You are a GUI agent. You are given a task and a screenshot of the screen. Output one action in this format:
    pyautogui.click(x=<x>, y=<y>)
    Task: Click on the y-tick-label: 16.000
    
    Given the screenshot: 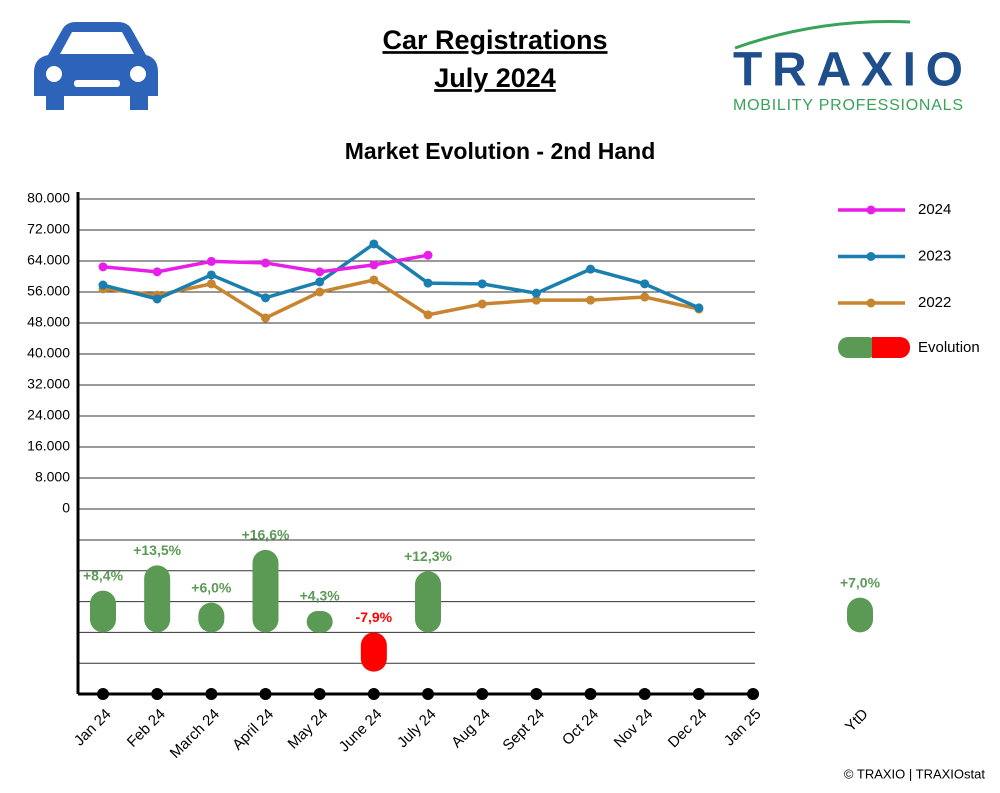 What is the action you would take?
    pyautogui.click(x=48, y=446)
    